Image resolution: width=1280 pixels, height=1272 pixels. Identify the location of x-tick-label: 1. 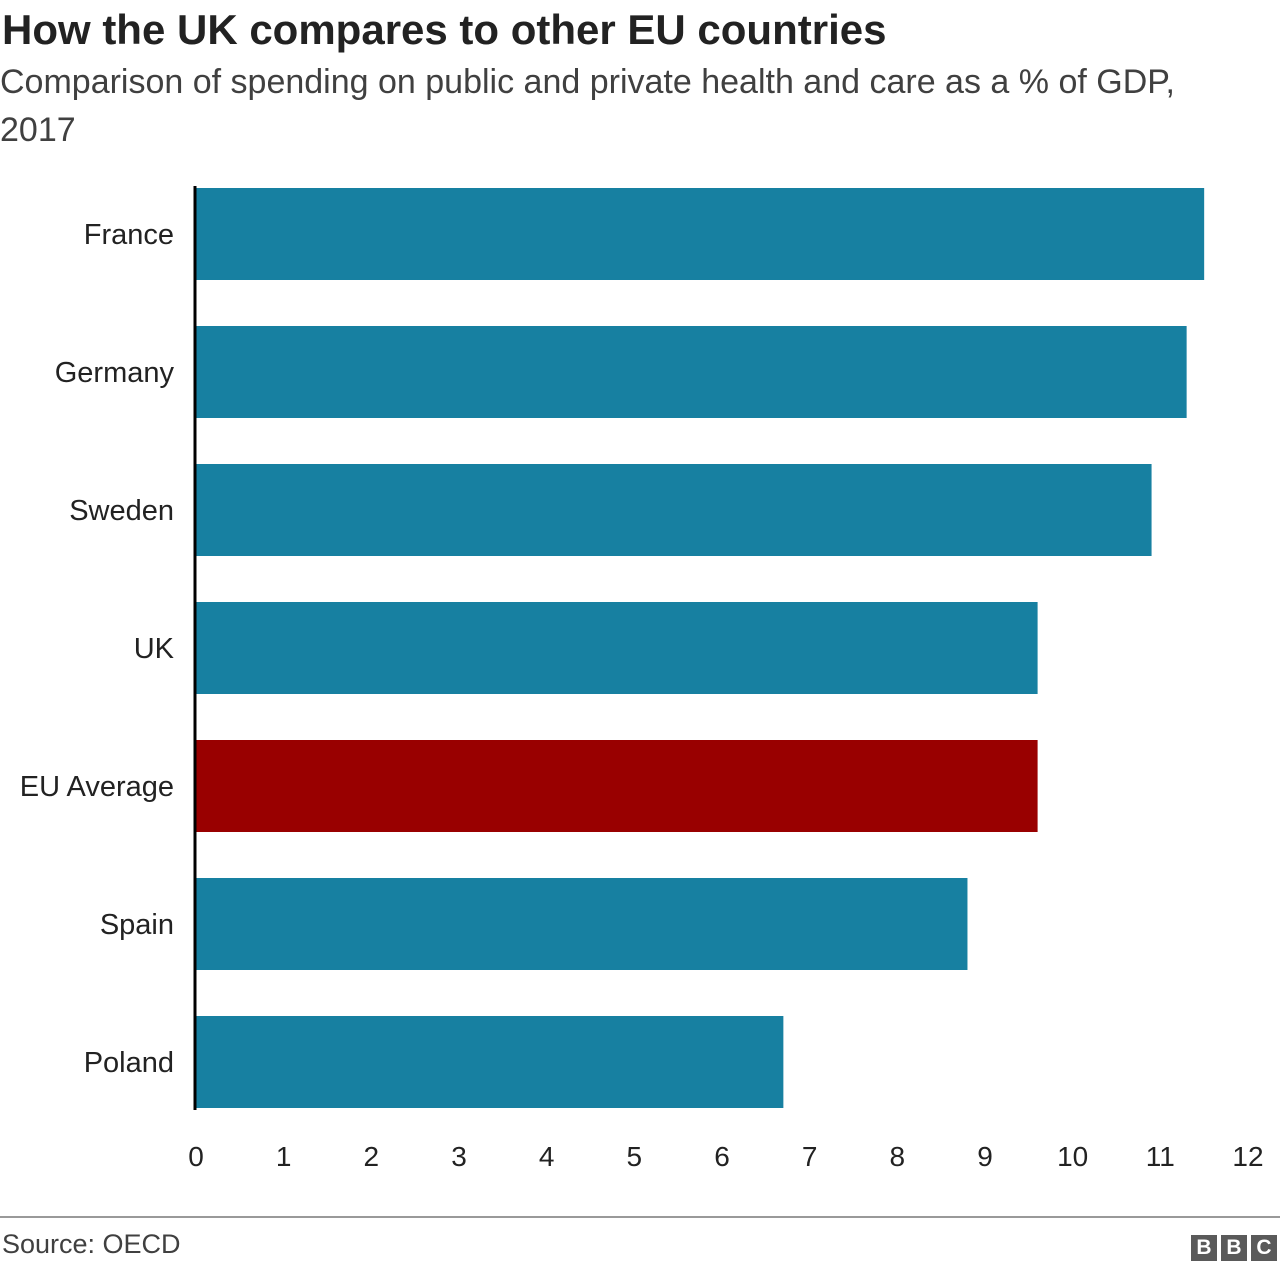
(284, 1156).